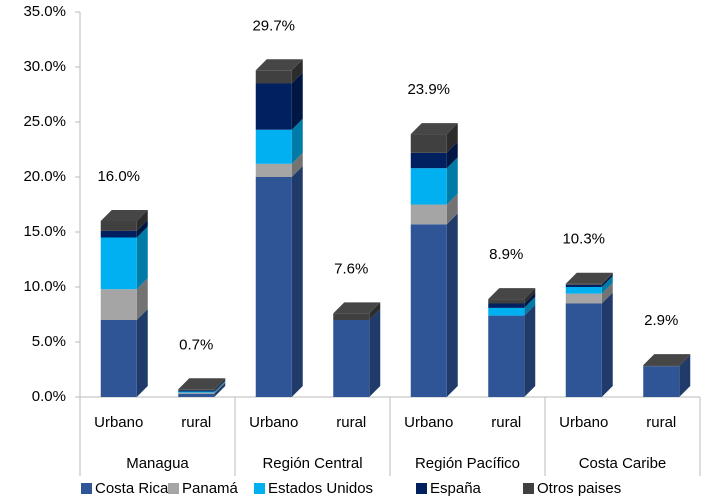  Describe the element at coordinates (623, 463) in the screenshot. I see `group-label: Costa Caribe` at that location.